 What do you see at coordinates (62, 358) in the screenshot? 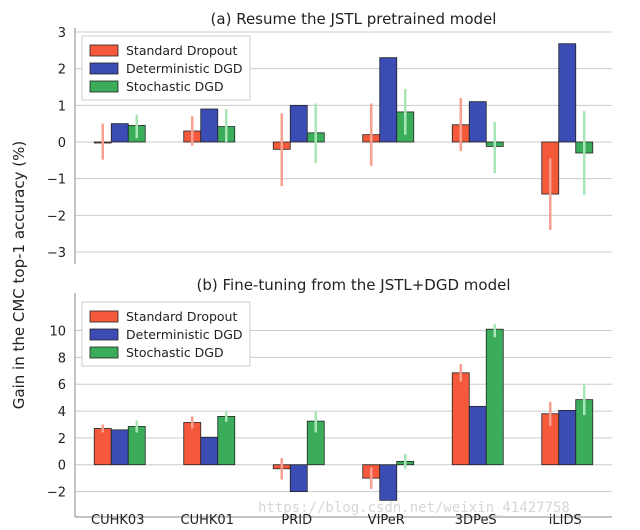
I see `y-tick-label: 8` at bounding box center [62, 358].